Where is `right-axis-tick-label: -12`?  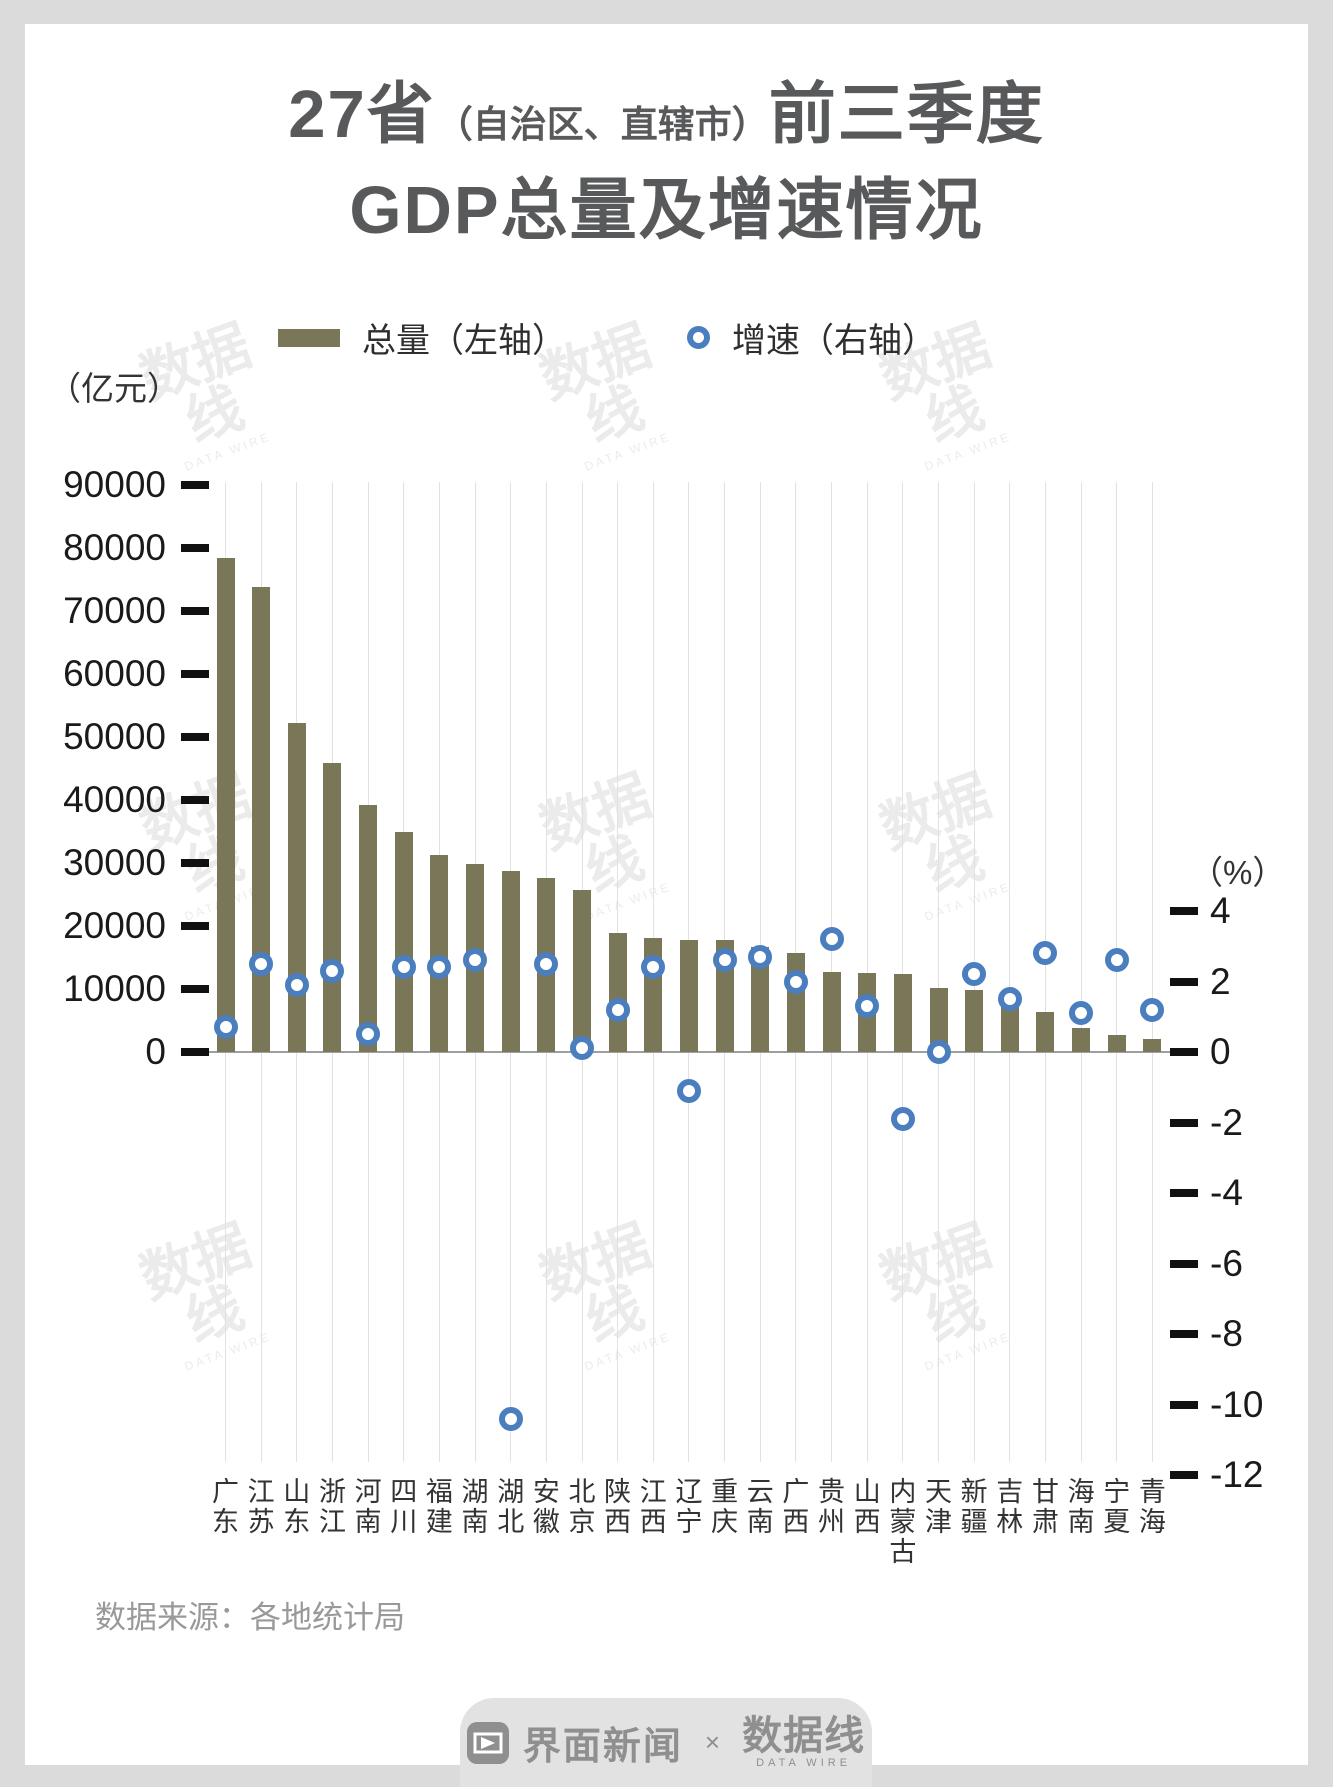
right-axis-tick-label: -12 is located at coordinates (1237, 1474).